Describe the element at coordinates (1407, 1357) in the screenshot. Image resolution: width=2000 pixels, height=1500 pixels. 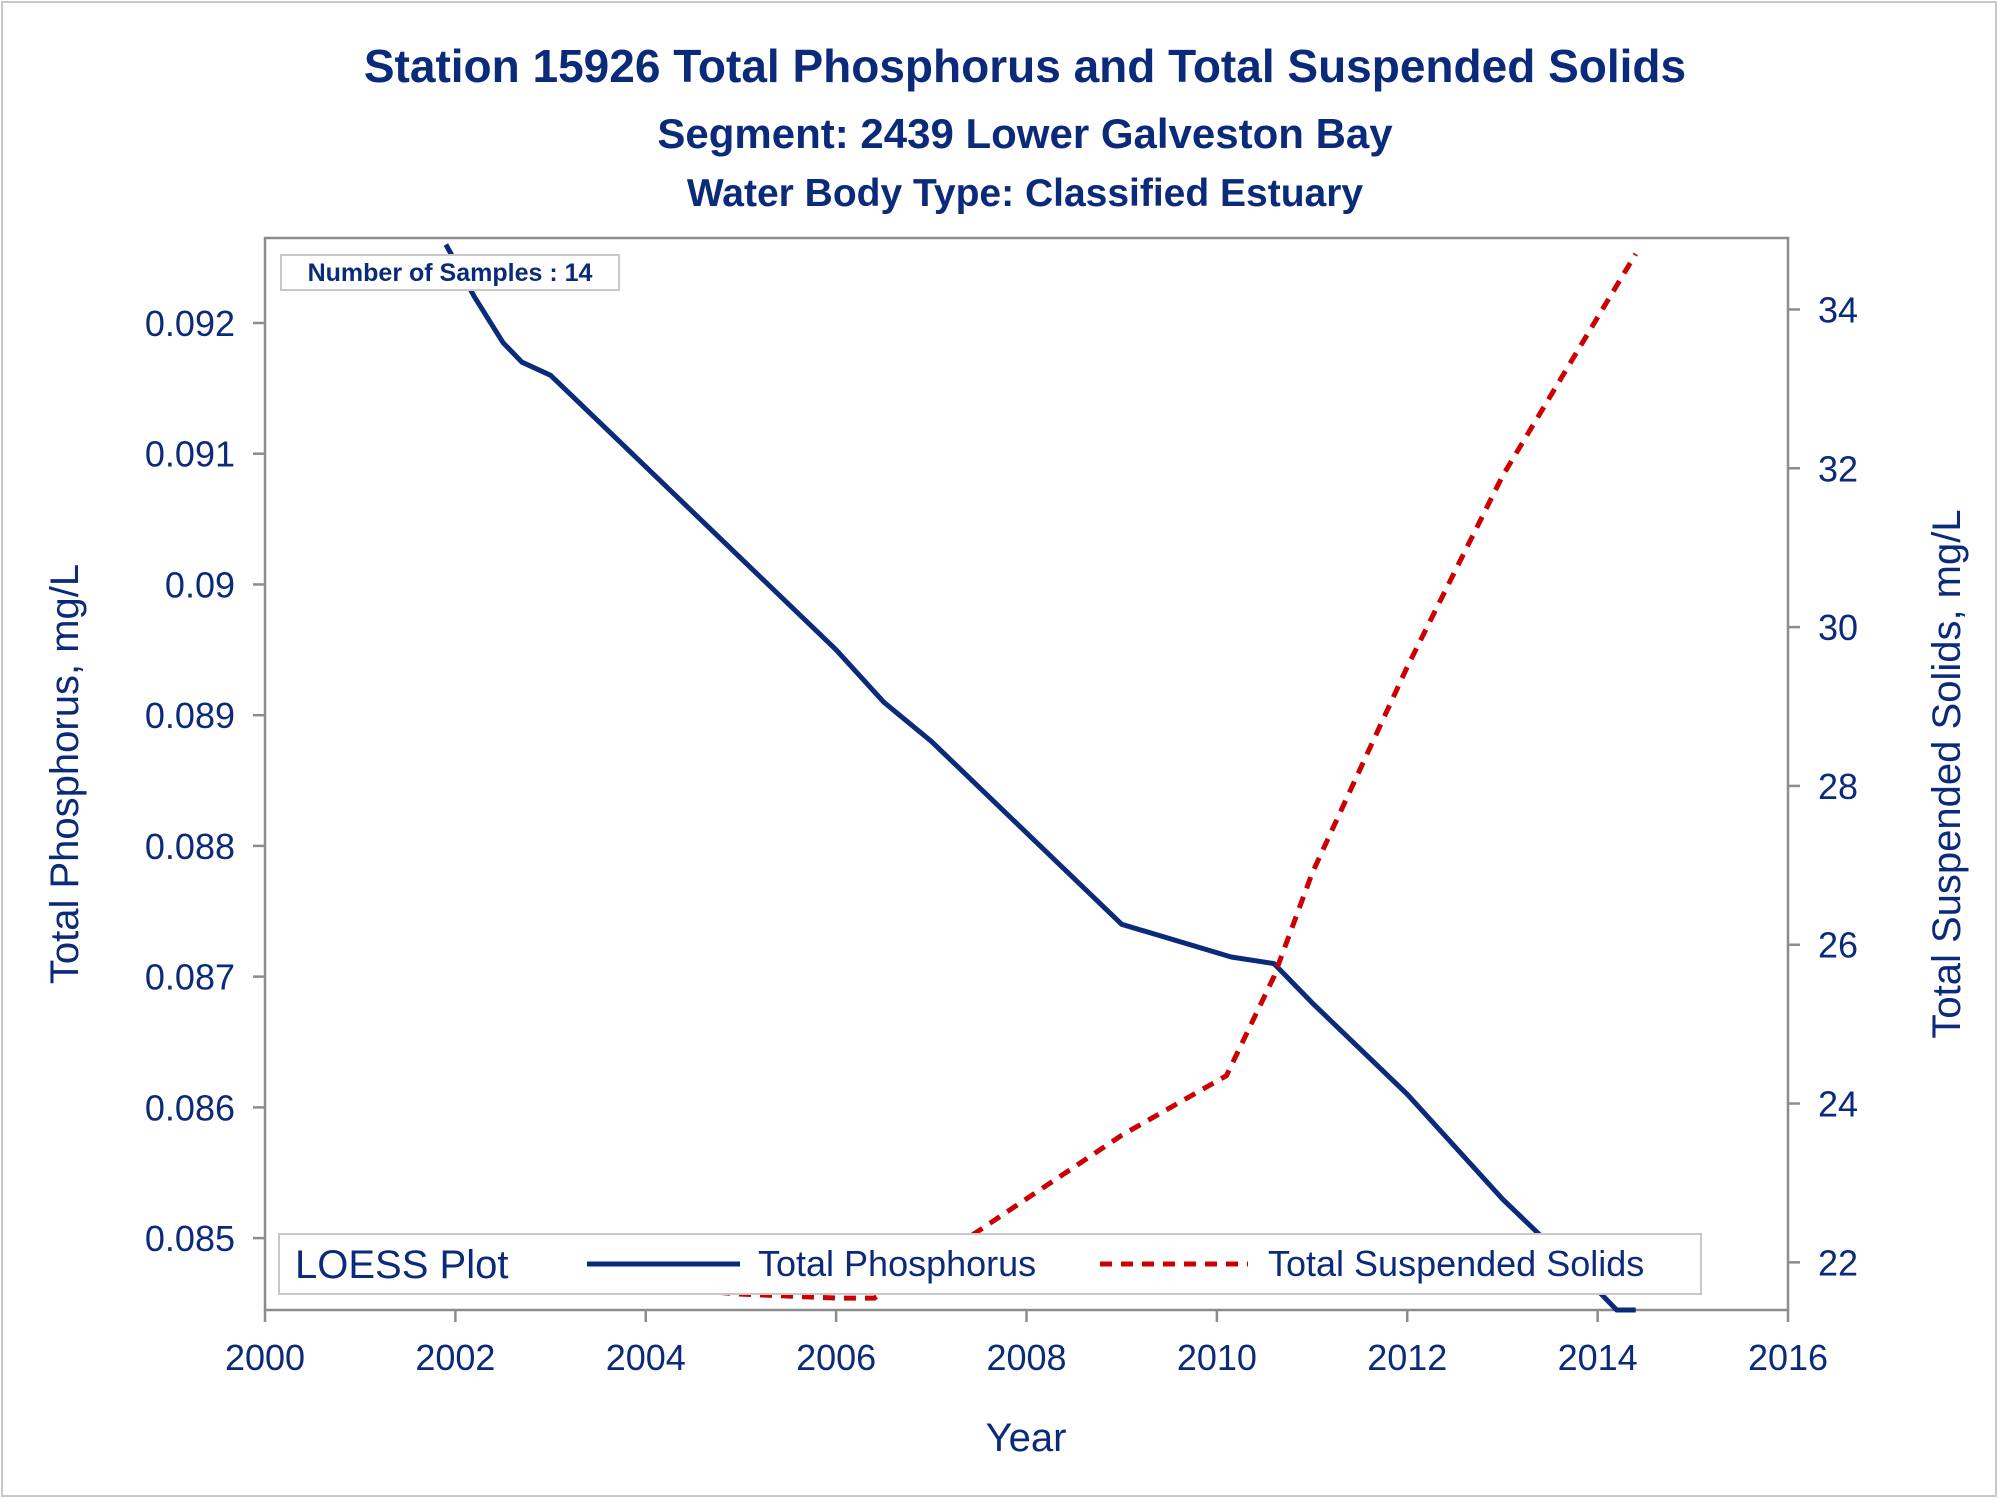
I see `x-tick-label: 2012` at that location.